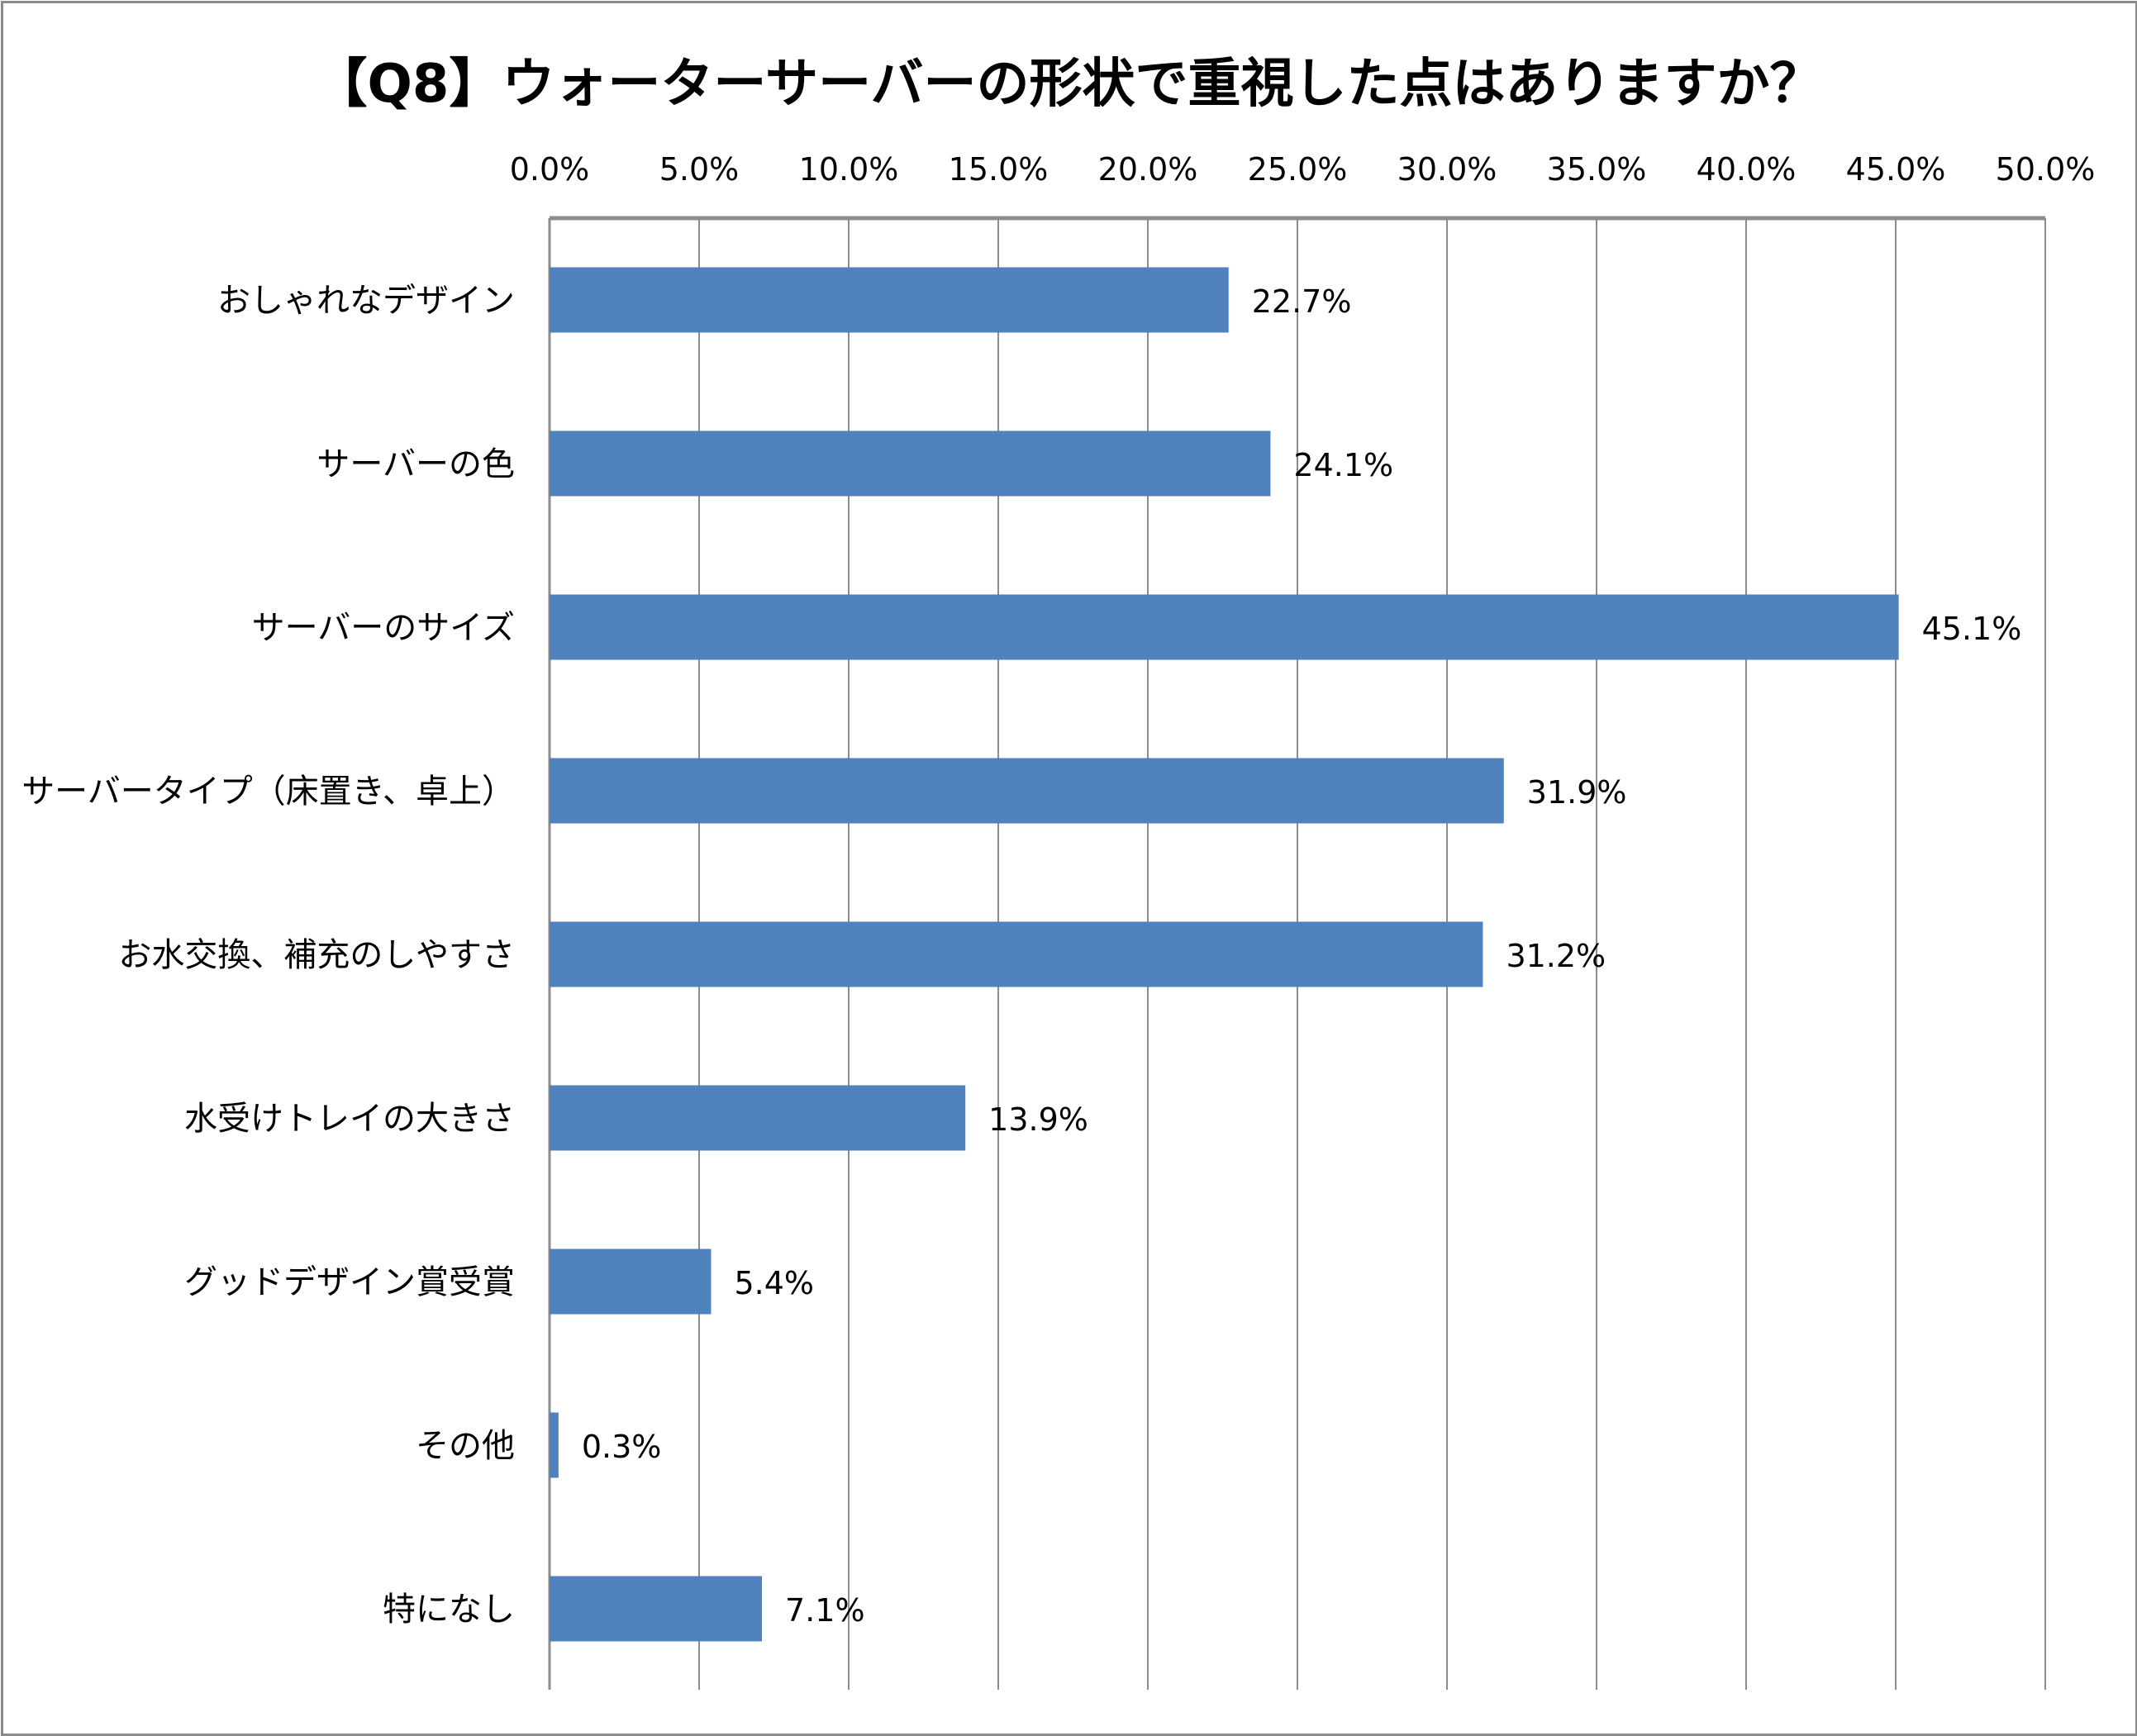 Image resolution: width=2137 pixels, height=1736 pixels. What do you see at coordinates (416, 464) in the screenshot?
I see `category-label: サーバーの色` at bounding box center [416, 464].